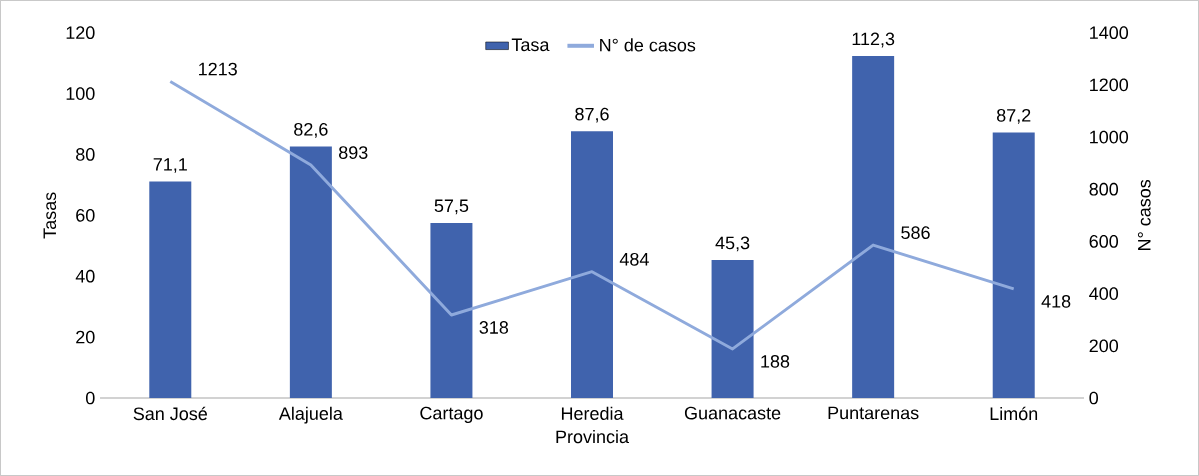  I want to click on x-tick-label: Cartago, so click(451, 415).